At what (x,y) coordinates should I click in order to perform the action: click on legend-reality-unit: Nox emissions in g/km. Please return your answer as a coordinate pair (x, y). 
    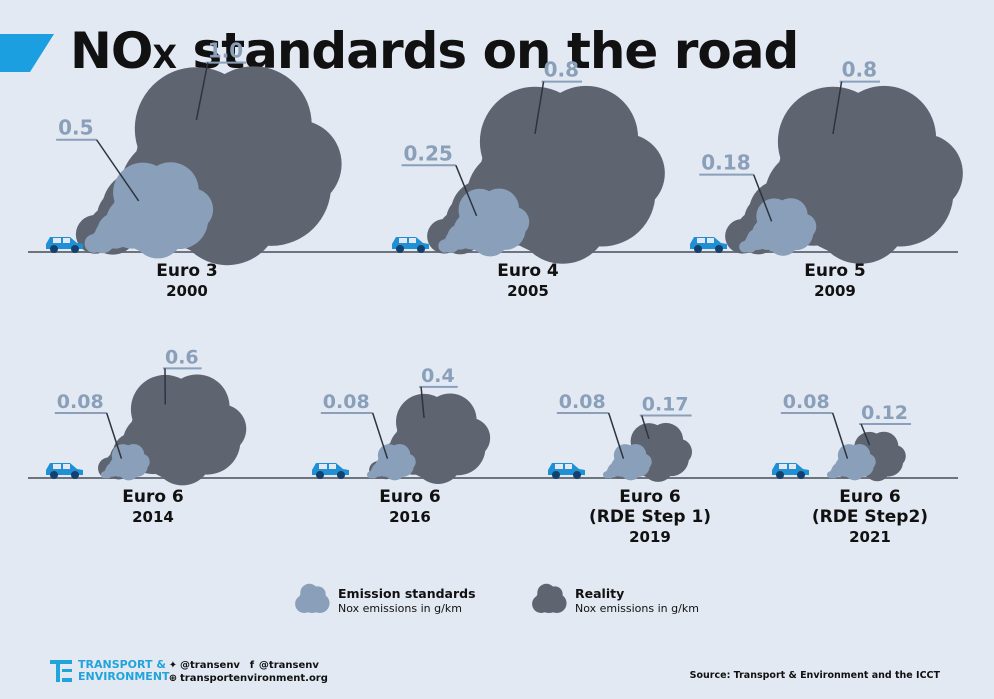
    Looking at the image, I should click on (637, 608).